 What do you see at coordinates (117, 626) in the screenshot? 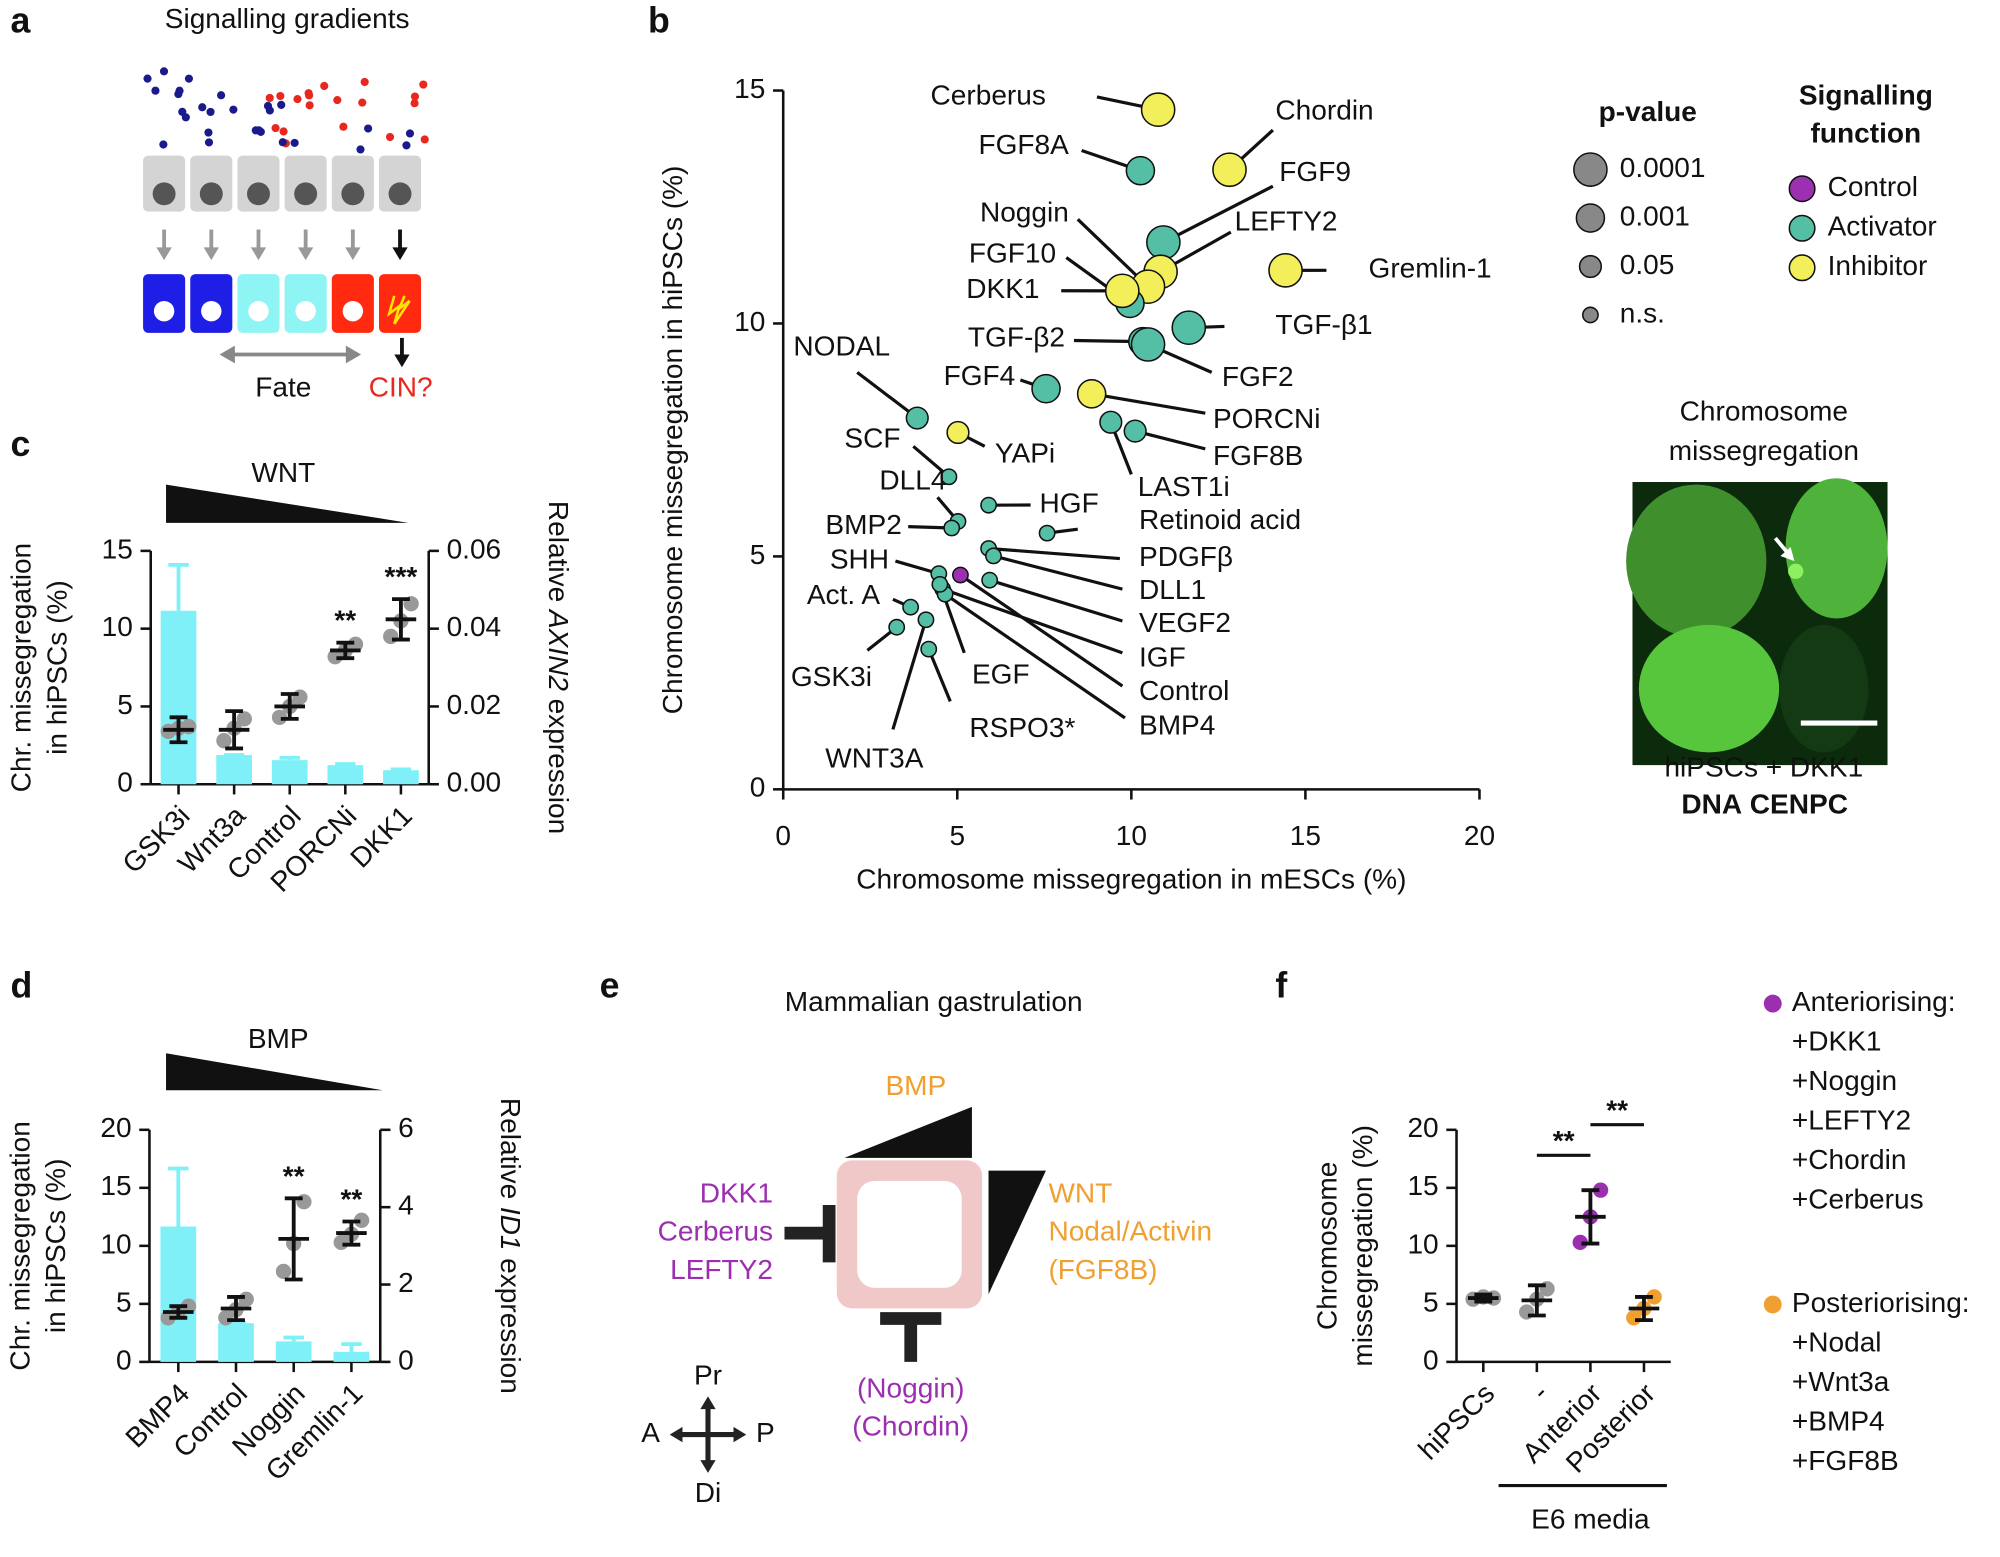
I see `y-tick-label: 10` at bounding box center [117, 626].